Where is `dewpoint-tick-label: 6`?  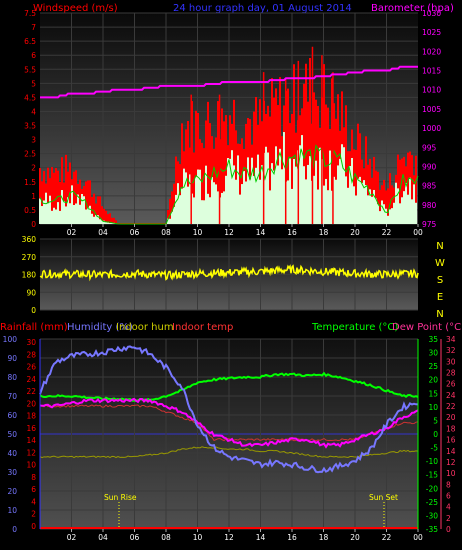
dewpoint-tick-label: 6 is located at coordinates (448, 495).